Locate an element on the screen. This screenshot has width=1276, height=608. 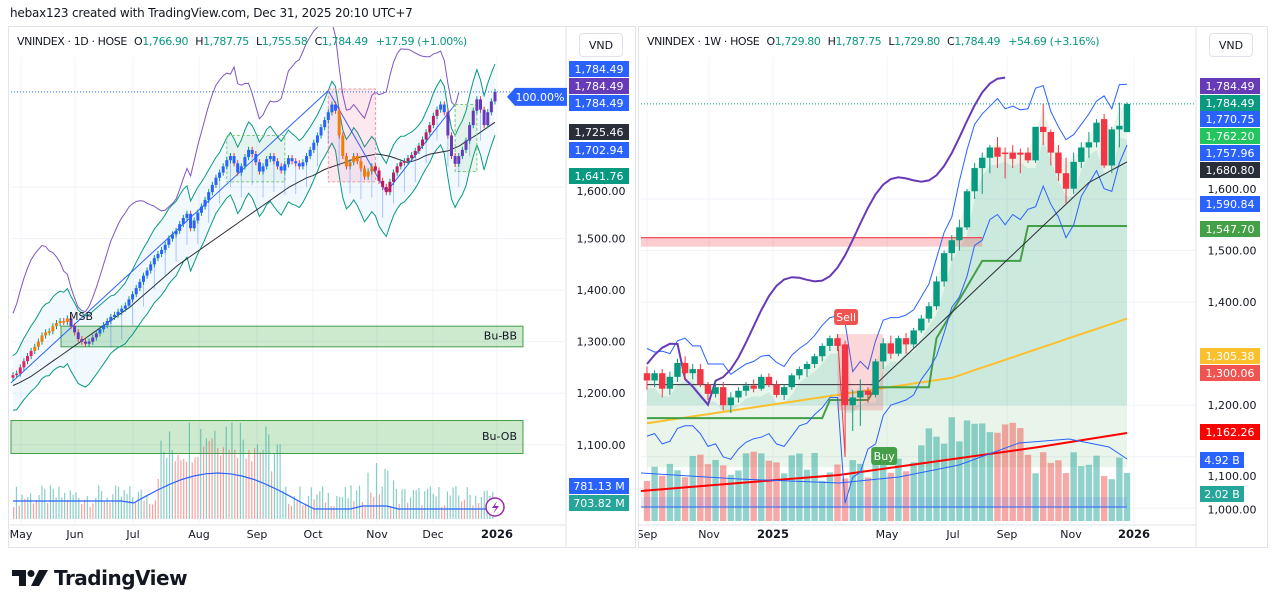
price-tag is located at coordinates (1230, 356).